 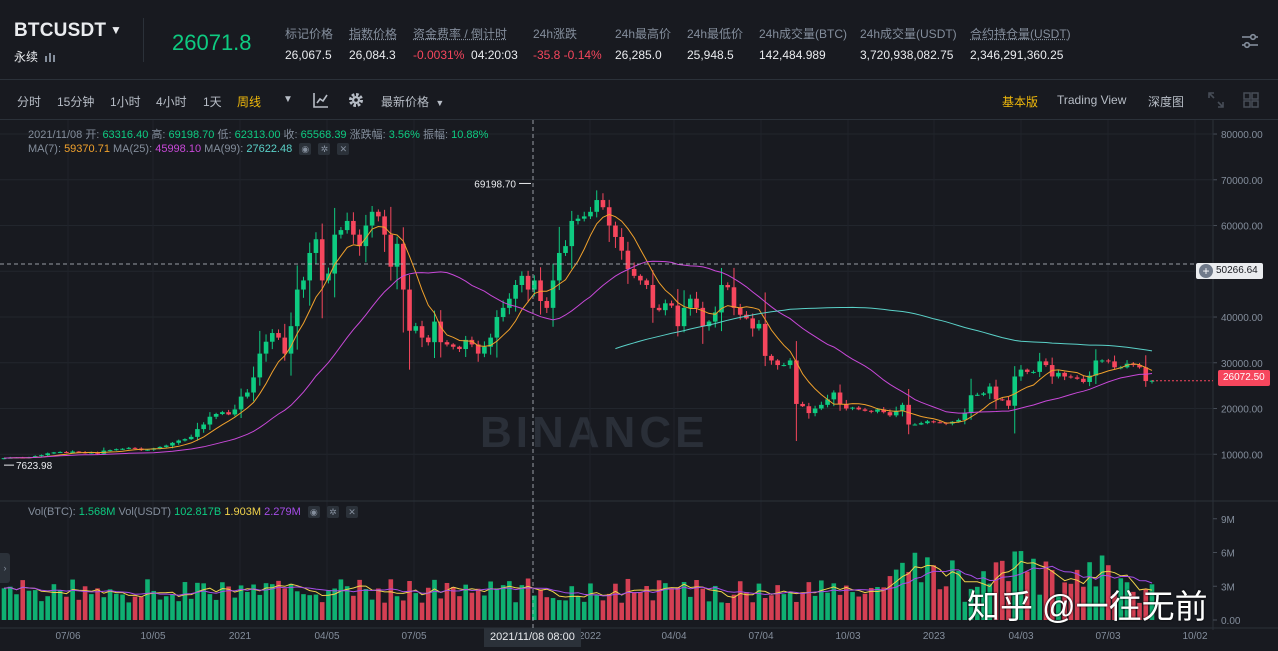 I want to click on volume-axis-label: 3M, so click(x=1228, y=587).